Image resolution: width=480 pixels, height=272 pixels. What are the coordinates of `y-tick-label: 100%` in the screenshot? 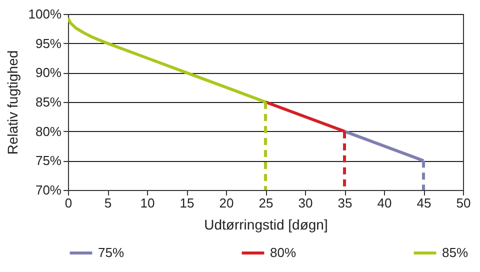 It's located at (45, 14).